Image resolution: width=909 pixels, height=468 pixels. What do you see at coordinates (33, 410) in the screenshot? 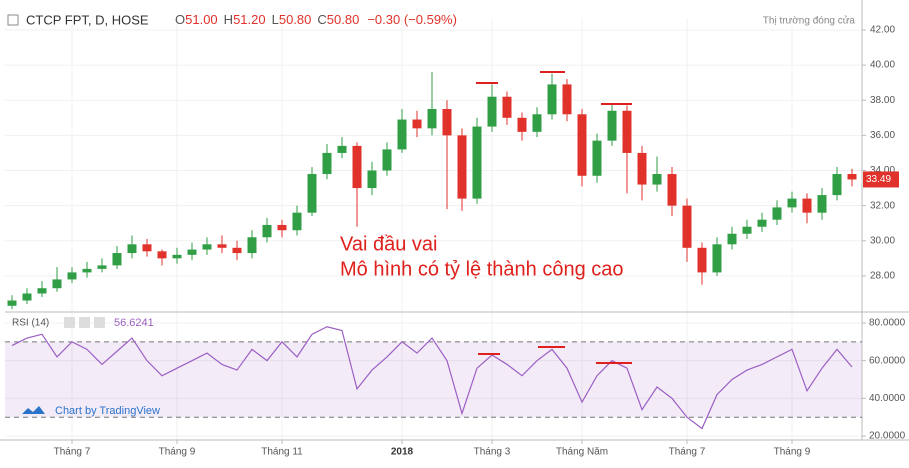
I see `tradingview-logo` at bounding box center [33, 410].